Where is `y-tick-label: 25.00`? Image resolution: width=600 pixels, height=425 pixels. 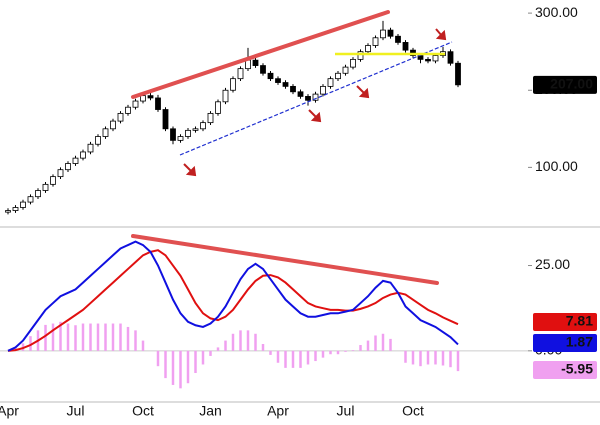 y-tick-label: 25.00 is located at coordinates (552, 264).